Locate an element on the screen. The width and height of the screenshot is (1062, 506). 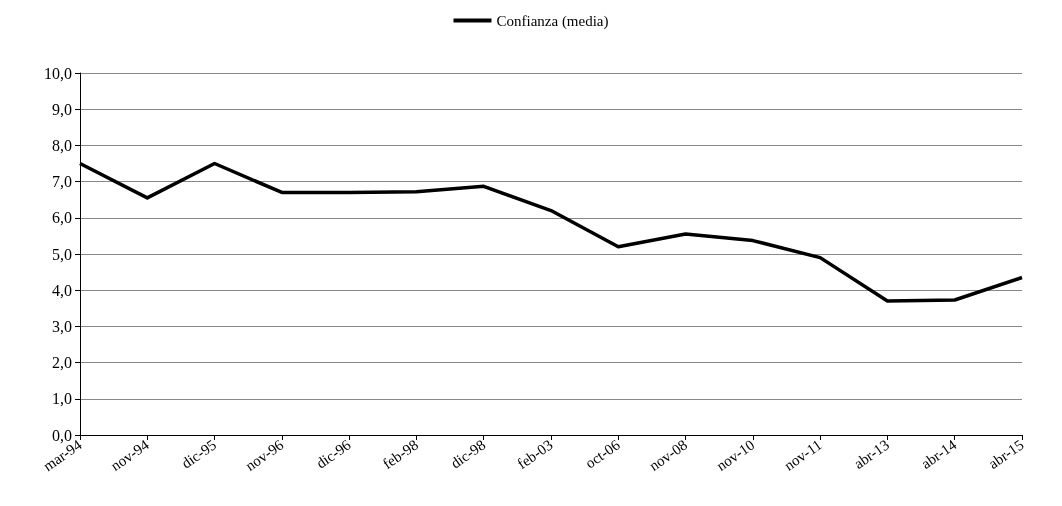
legend-label: Confianza (media) is located at coordinates (552, 21).